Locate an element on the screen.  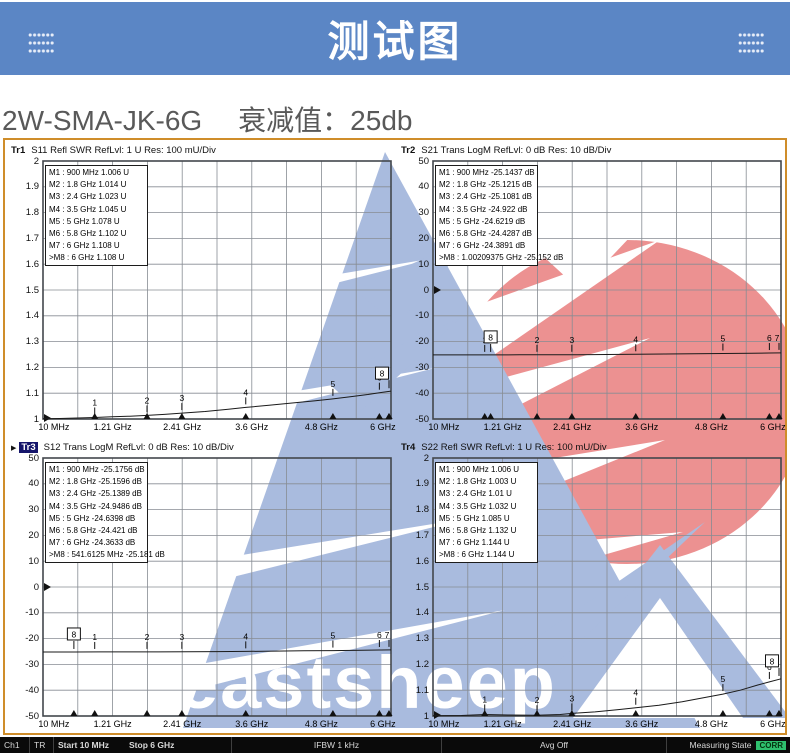
marker-row: M1 : 900 MHz 1.006 U is located at coordinates (89, 172).